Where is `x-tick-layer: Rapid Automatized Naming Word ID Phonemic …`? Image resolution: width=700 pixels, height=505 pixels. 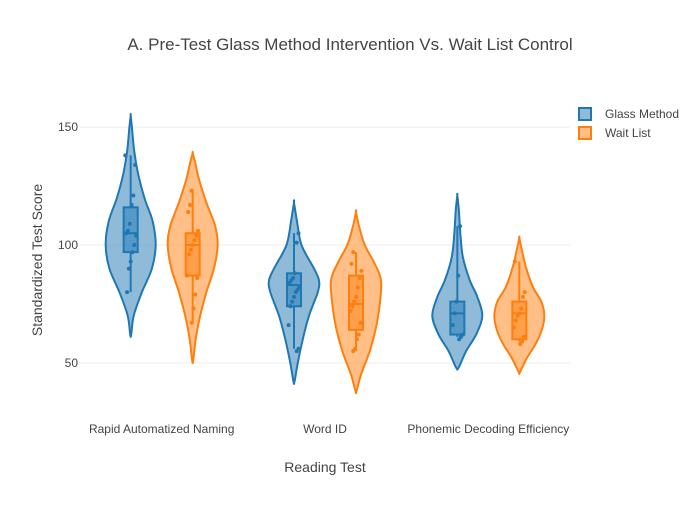 x-tick-layer: Rapid Automatized Naming Word ID Phonemic … is located at coordinates (329, 429).